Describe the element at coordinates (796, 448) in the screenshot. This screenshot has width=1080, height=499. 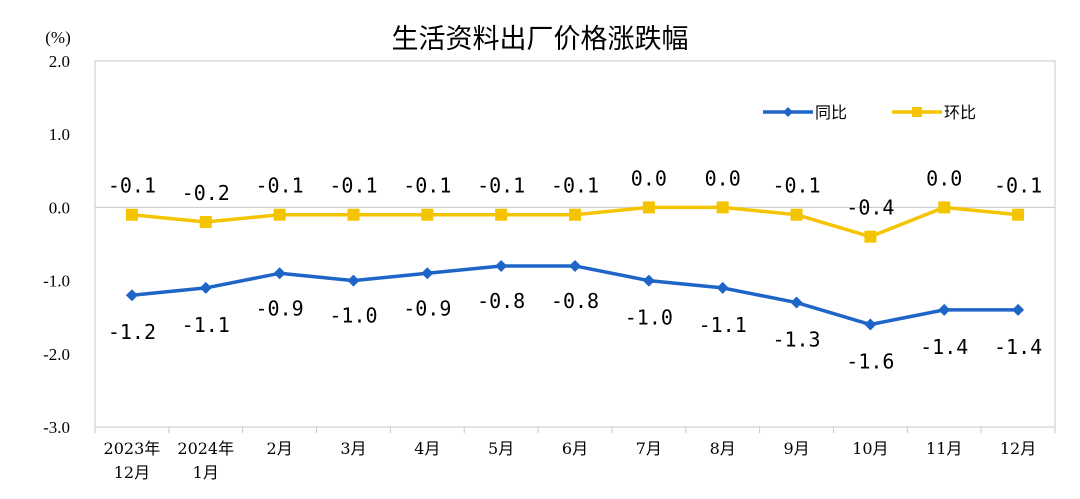
I see `x-tick-label: 9月` at that location.